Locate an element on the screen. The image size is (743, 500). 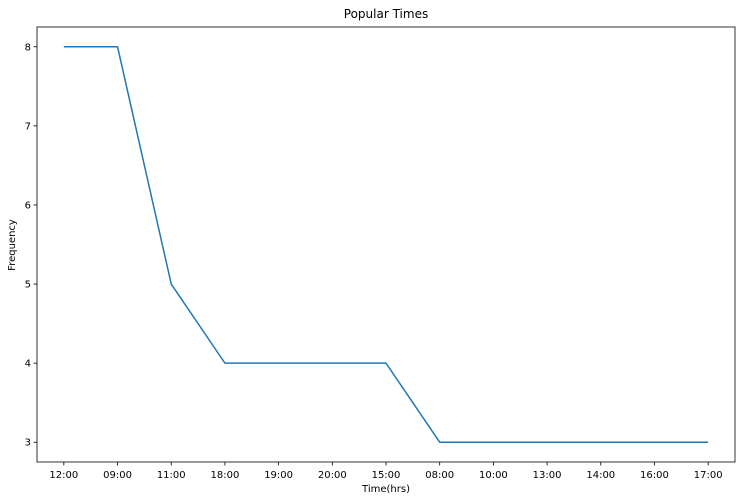
x-axis-title: Time(hrs) is located at coordinates (385, 489).